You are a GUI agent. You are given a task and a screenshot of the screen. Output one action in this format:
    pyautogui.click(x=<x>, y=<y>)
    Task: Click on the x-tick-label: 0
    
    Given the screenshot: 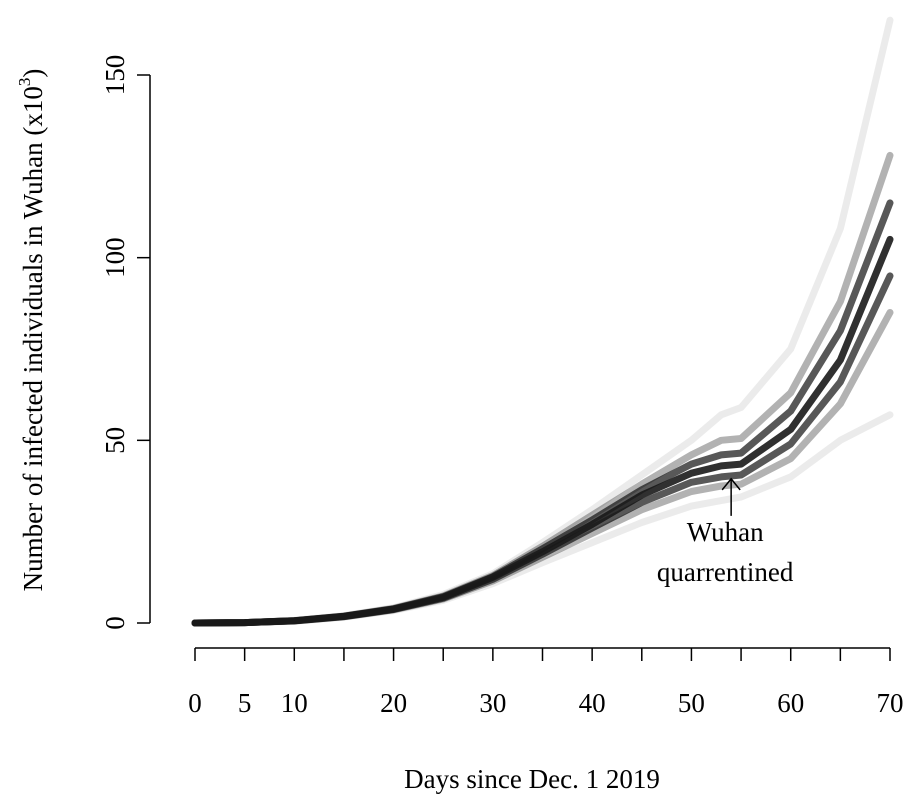 What is the action you would take?
    pyautogui.click(x=195, y=703)
    